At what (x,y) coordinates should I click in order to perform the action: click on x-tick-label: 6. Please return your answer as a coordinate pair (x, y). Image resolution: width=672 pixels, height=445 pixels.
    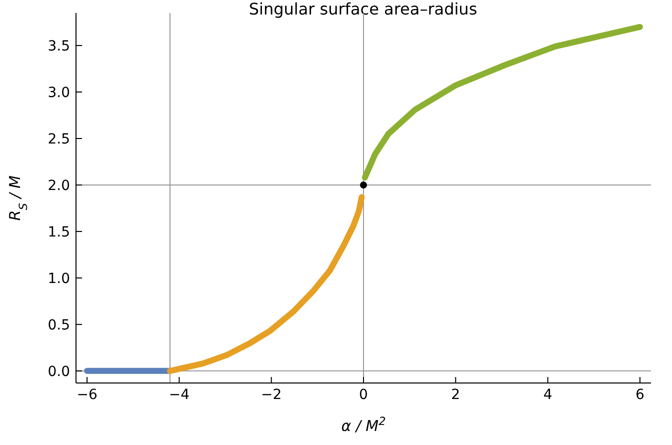
    Looking at the image, I should click on (639, 394).